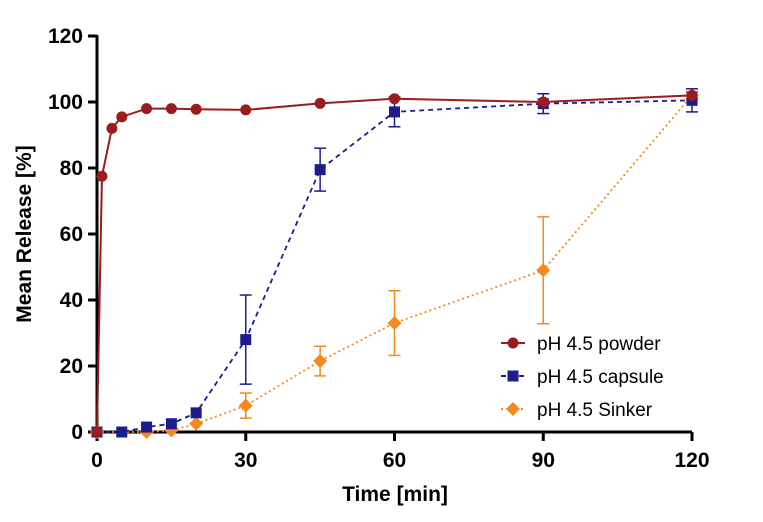 The height and width of the screenshot is (522, 763). I want to click on y-tick-label: 80, so click(71, 168).